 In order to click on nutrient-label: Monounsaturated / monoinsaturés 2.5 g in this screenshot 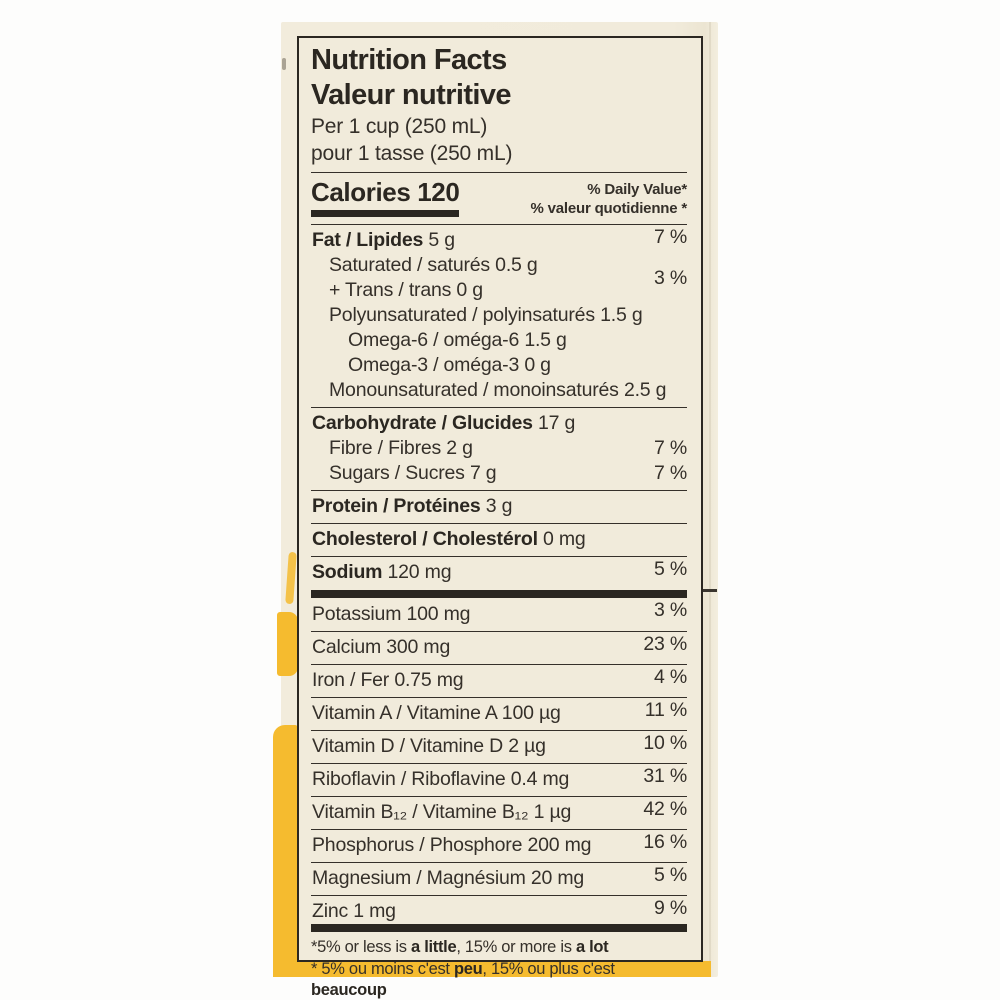, I will do `click(498, 390)`.